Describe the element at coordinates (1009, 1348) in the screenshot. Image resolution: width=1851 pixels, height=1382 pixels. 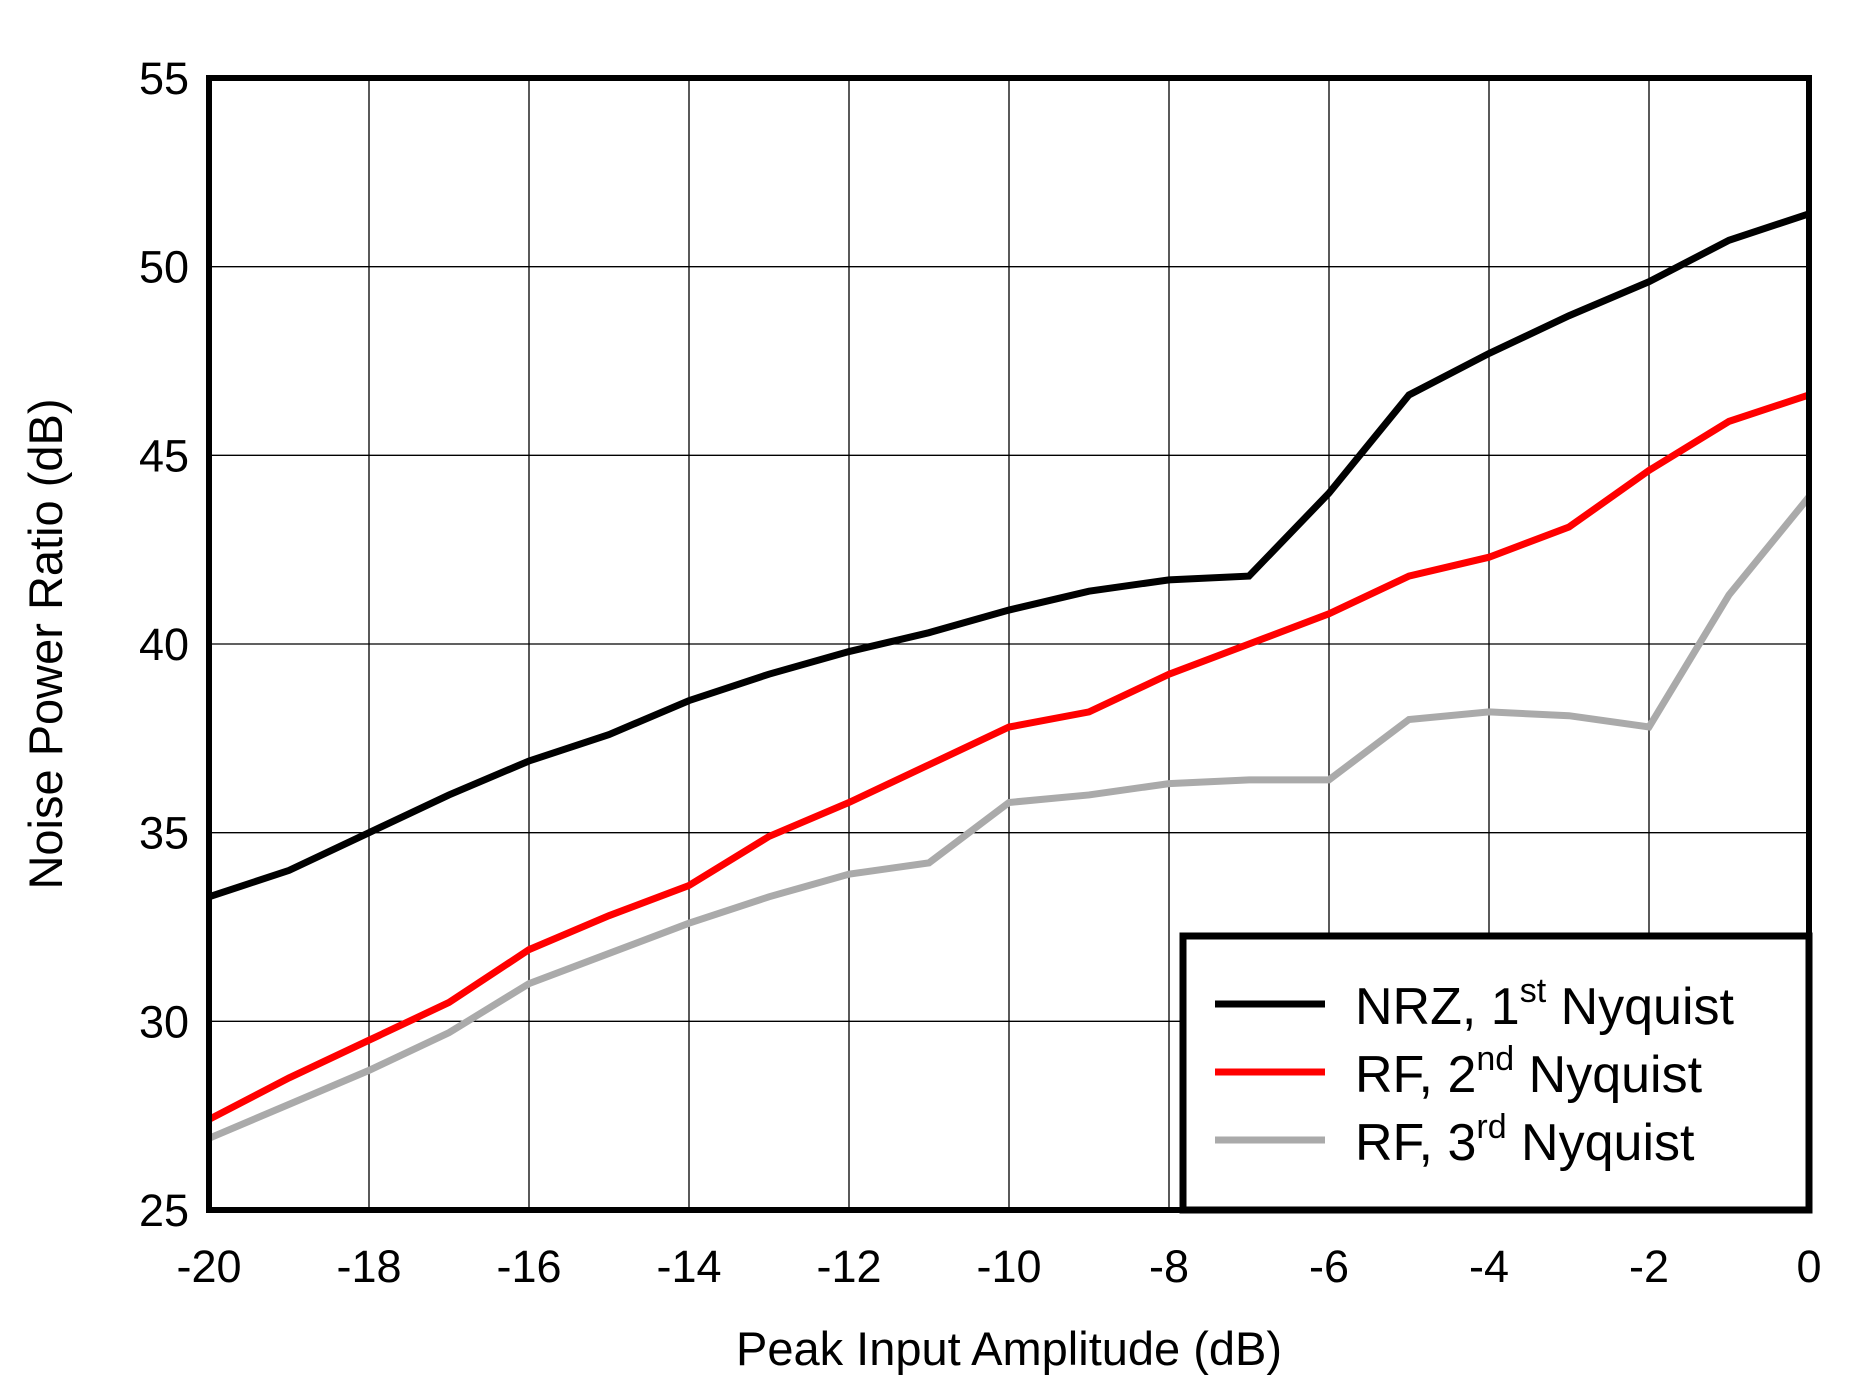
I see `x-axis-label: Peak Input Amplitude (dB)` at that location.